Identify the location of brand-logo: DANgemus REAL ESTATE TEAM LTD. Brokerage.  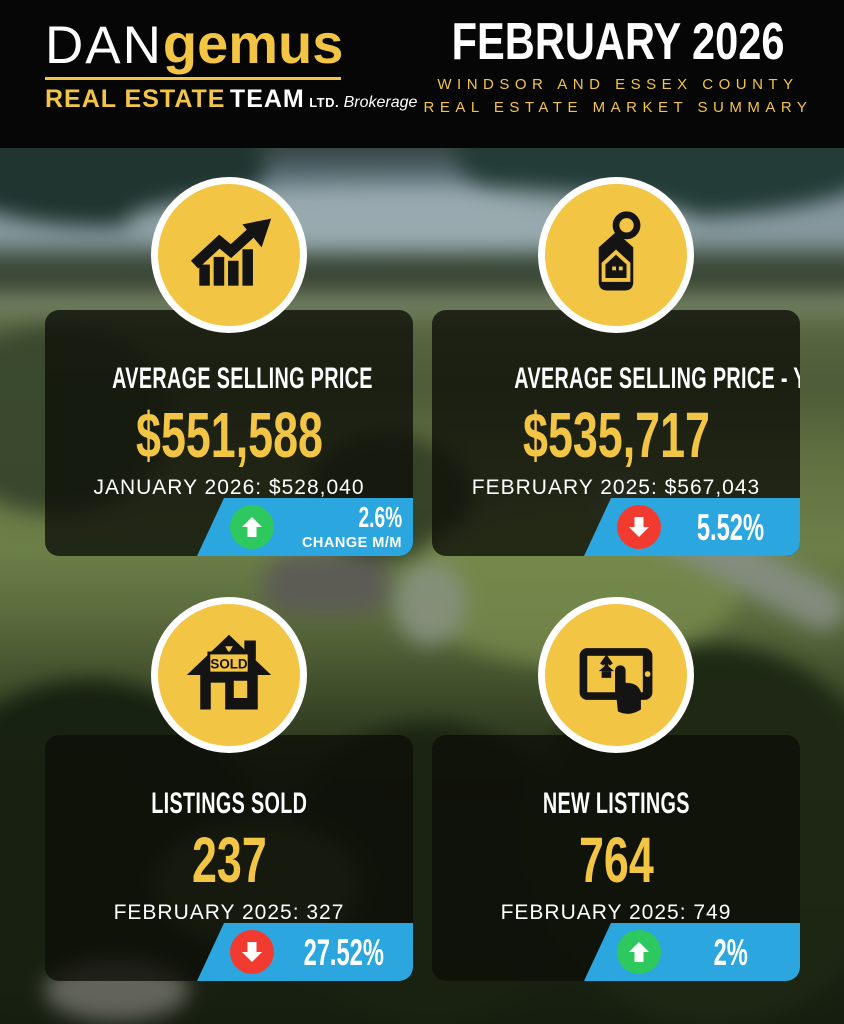
(231, 64).